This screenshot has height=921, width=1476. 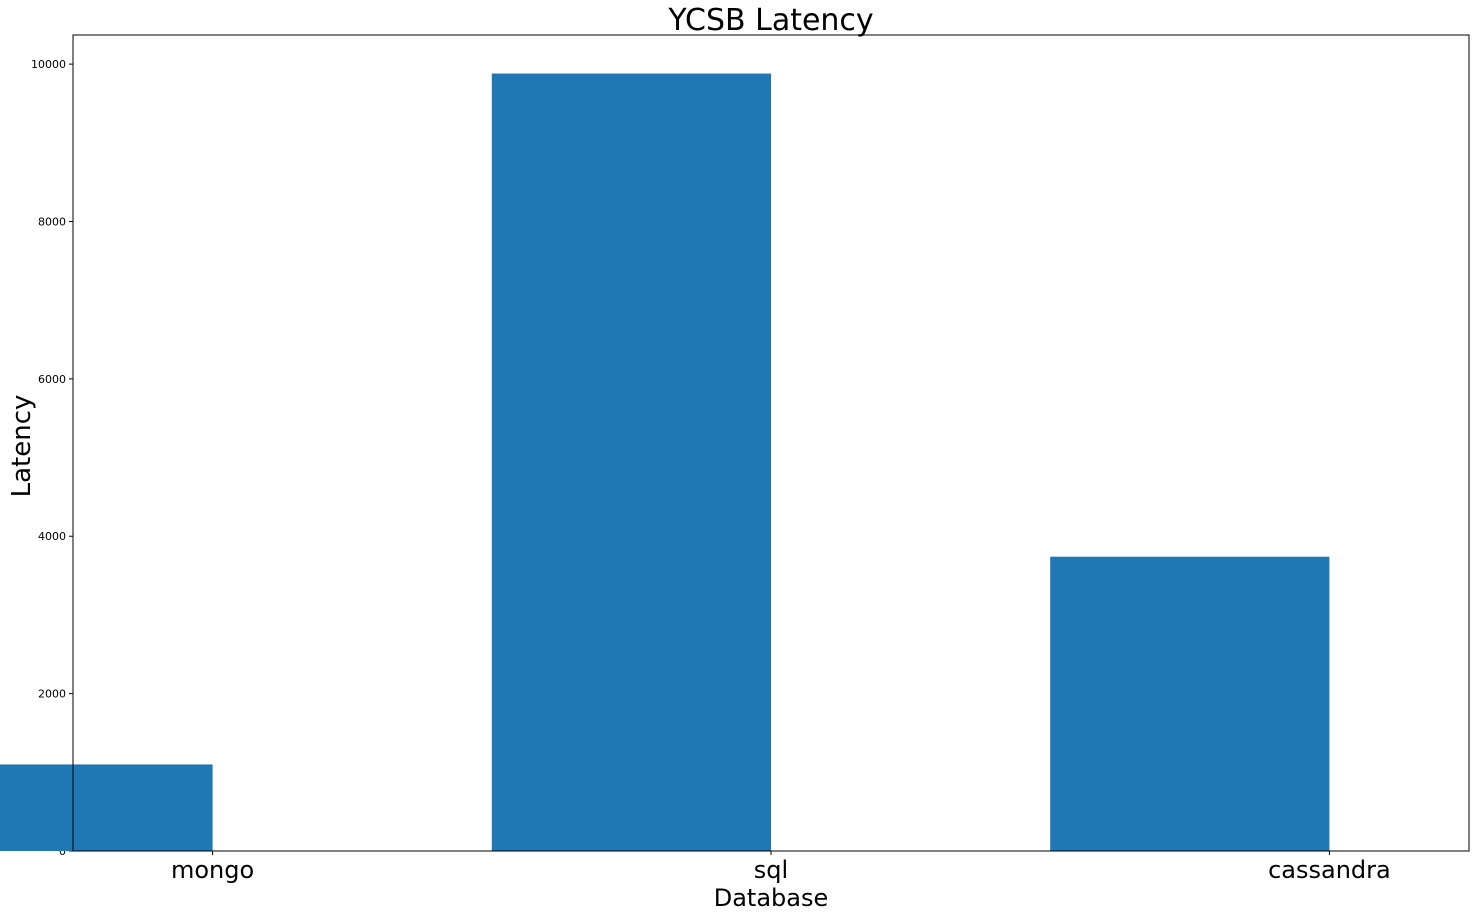 What do you see at coordinates (106, 807) in the screenshot?
I see `bar-mongo` at bounding box center [106, 807].